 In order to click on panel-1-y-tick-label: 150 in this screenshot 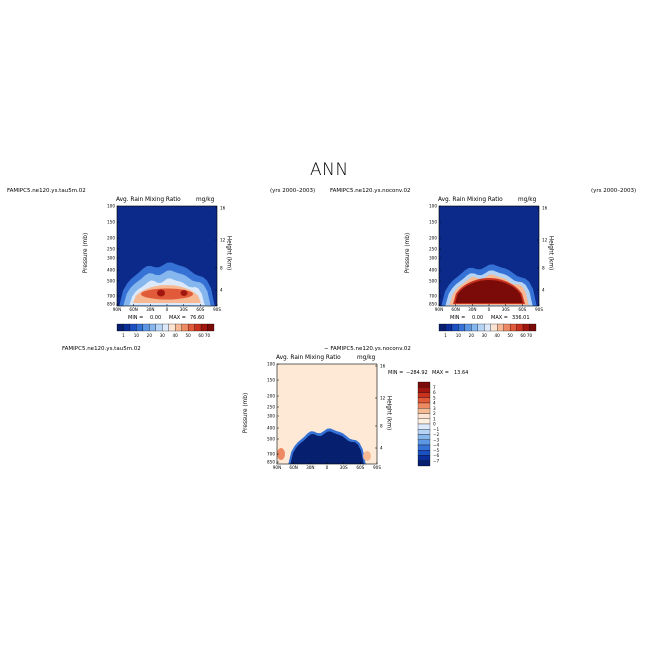, I will do `click(111, 222)`.